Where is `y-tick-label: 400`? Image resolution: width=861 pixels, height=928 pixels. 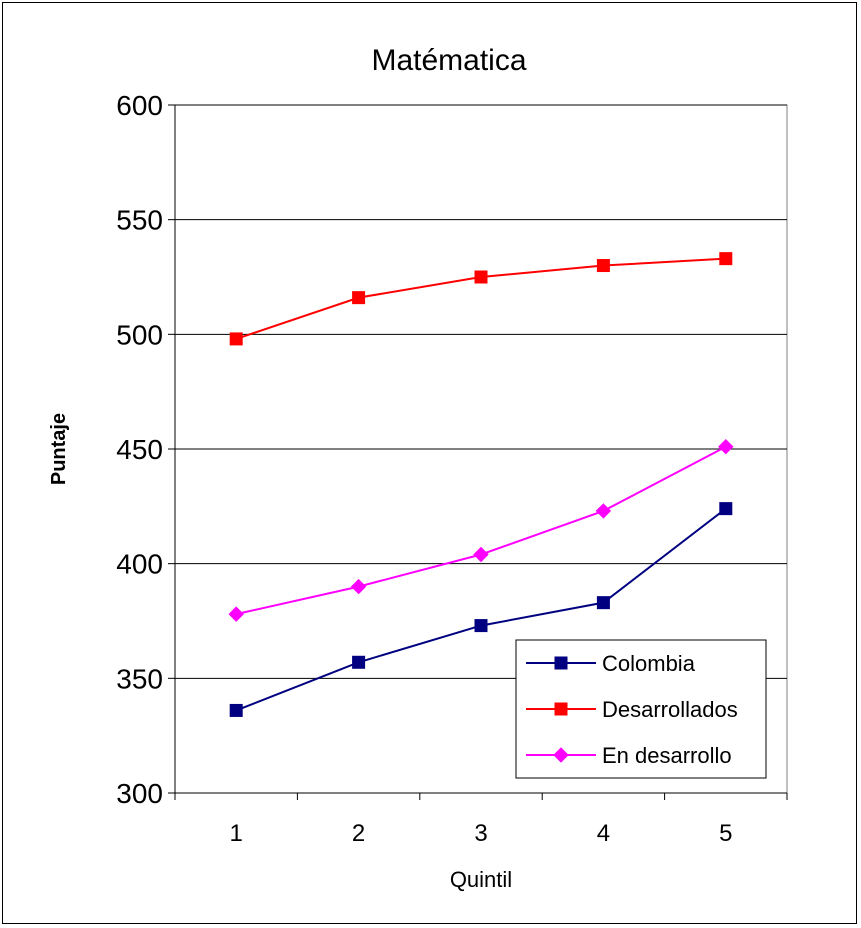
y-tick-label: 400 is located at coordinates (139, 564).